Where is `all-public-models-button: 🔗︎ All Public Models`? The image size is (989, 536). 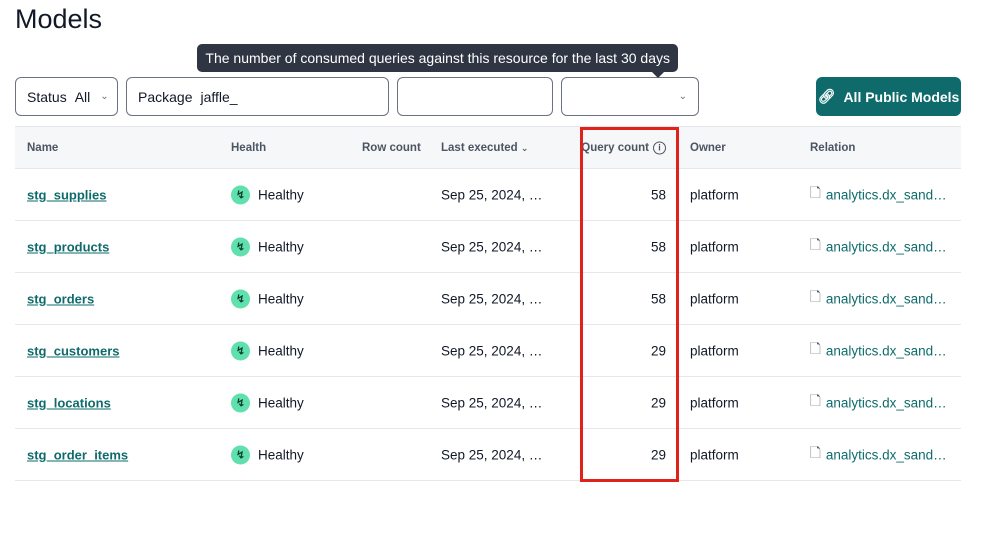 all-public-models-button: 🔗︎ All Public Models is located at coordinates (888, 96).